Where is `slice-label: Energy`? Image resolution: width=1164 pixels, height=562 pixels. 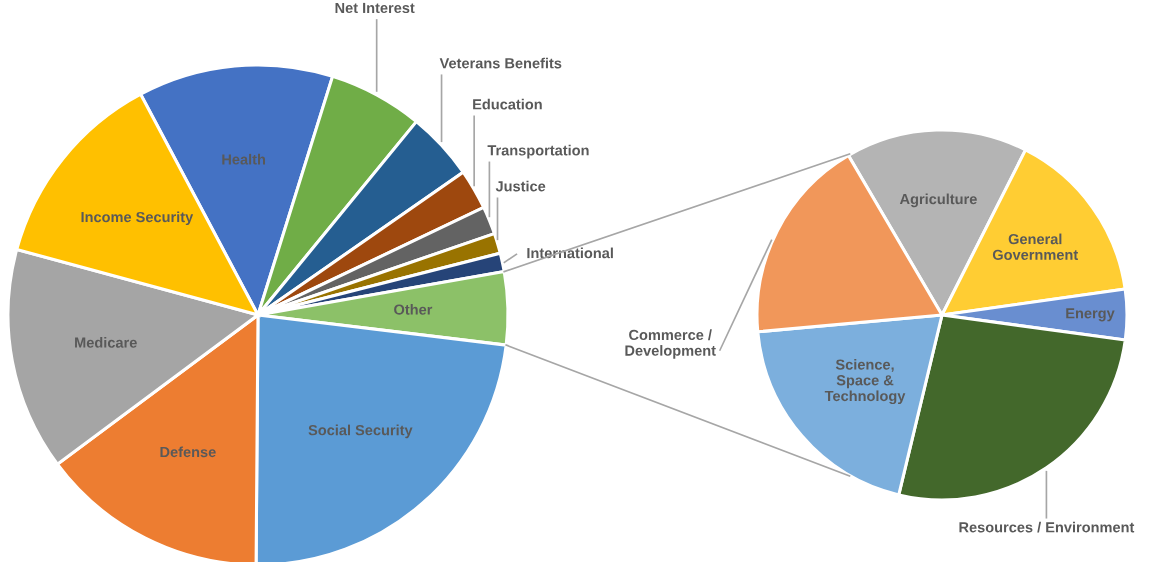
slice-label: Energy is located at coordinates (1090, 315).